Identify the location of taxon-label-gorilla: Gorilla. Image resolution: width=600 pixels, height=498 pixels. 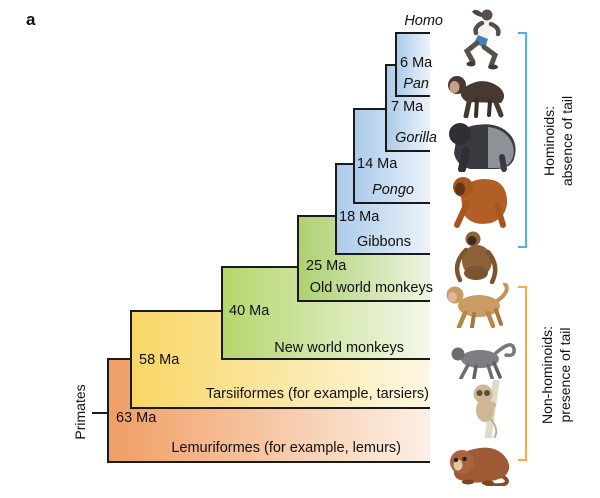
(416, 138).